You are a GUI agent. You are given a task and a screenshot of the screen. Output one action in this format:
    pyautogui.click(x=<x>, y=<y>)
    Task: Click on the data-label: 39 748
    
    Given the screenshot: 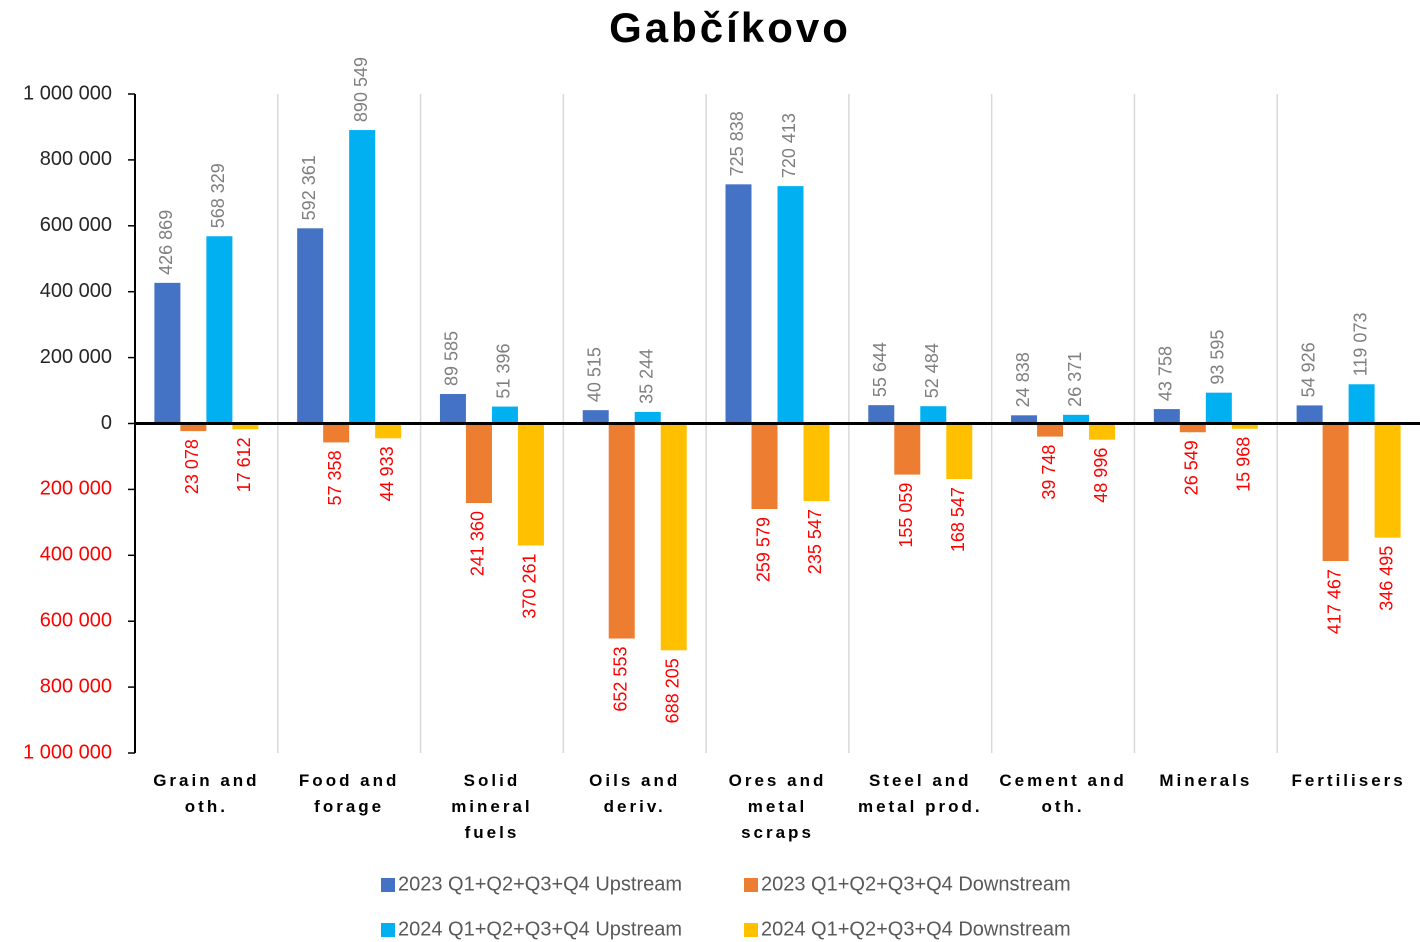 What is the action you would take?
    pyautogui.click(x=1049, y=472)
    